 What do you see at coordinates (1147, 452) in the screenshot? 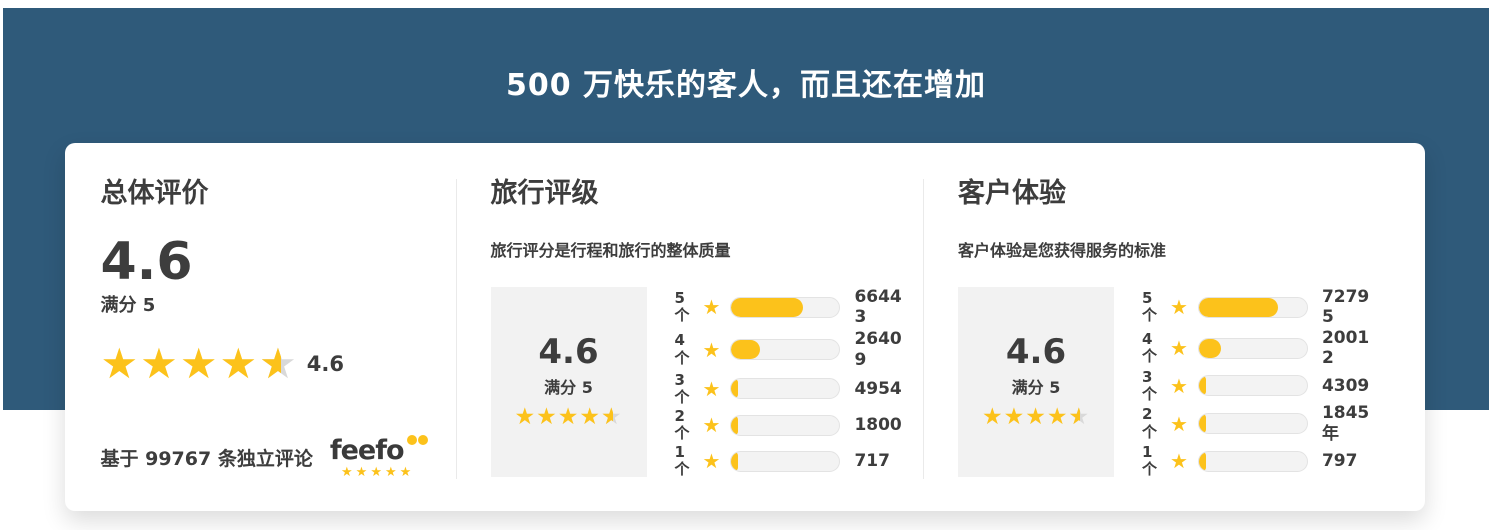
I see `row-star-number: 1` at bounding box center [1147, 452].